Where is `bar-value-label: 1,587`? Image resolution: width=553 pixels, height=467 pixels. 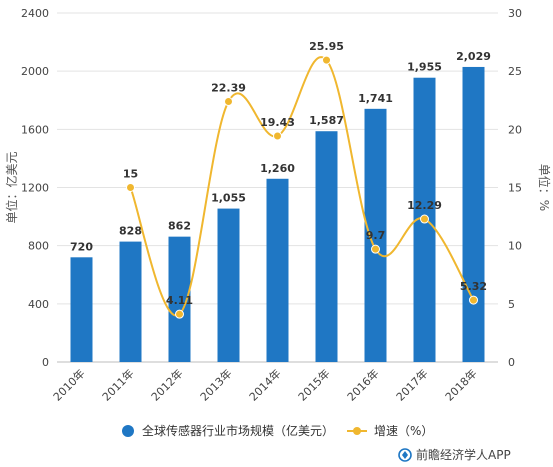
bar-value-label: 1,587 is located at coordinates (326, 120).